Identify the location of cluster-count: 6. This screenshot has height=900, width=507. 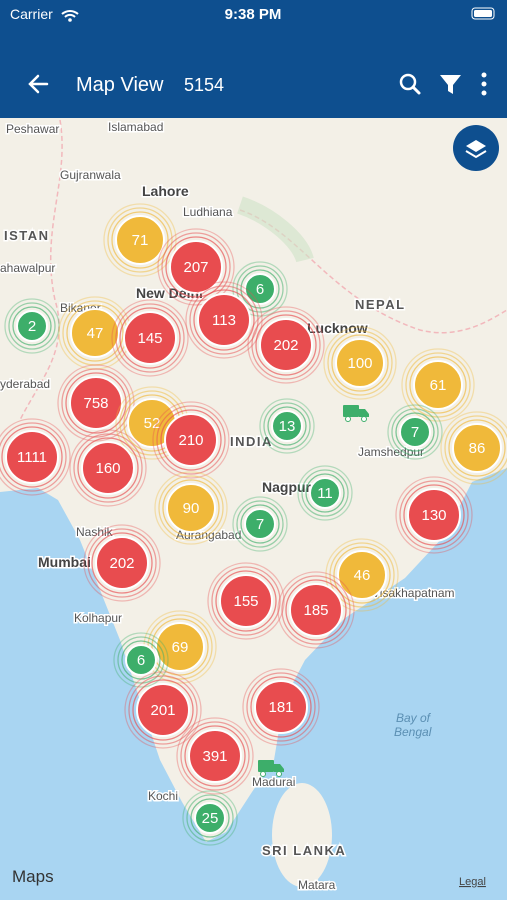
(141, 660).